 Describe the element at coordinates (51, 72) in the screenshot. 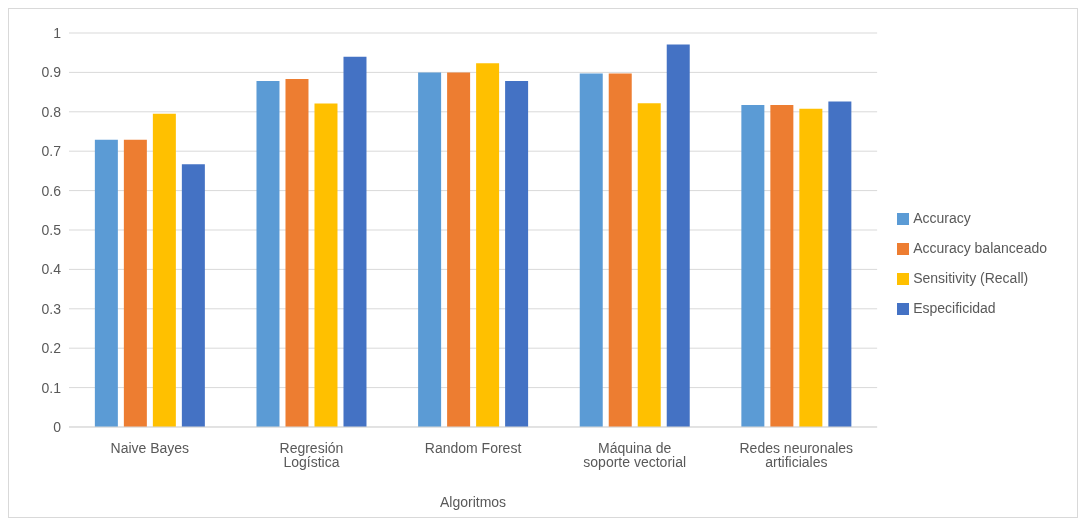

I see `y-tick-label: 0.9` at that location.